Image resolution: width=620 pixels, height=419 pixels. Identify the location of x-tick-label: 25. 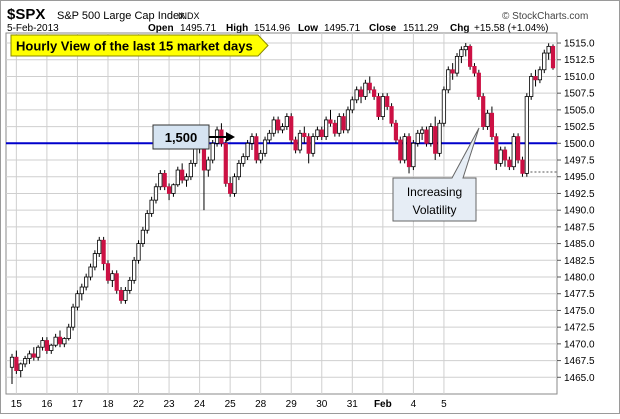
(231, 404).